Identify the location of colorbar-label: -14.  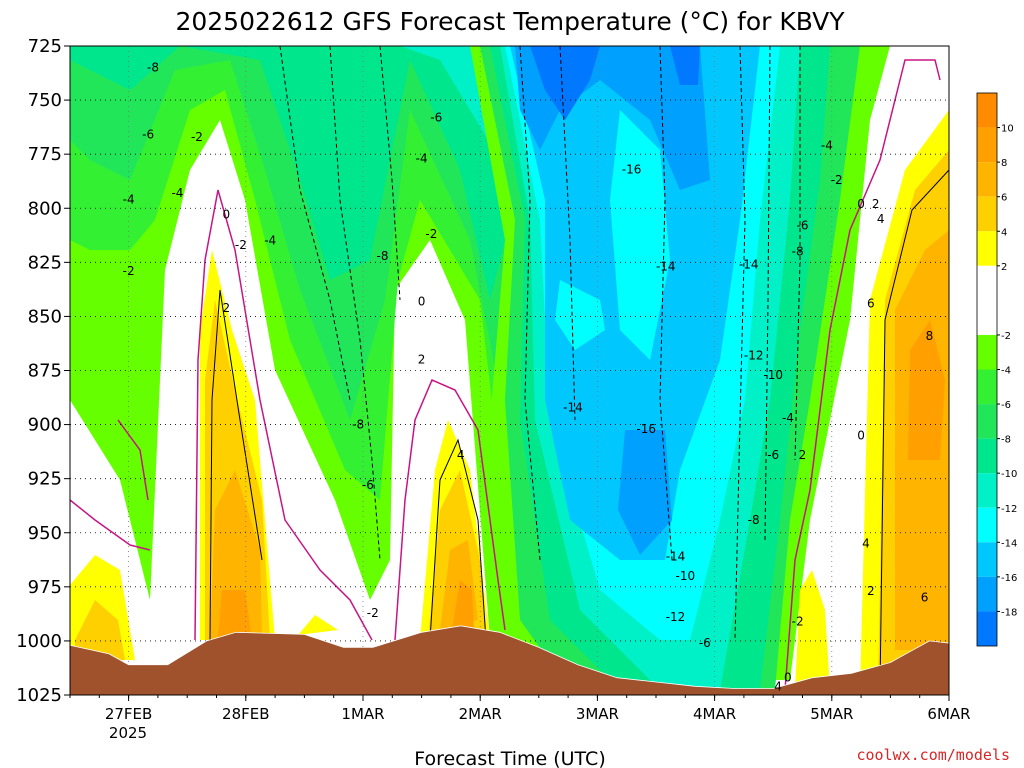
(1009, 543).